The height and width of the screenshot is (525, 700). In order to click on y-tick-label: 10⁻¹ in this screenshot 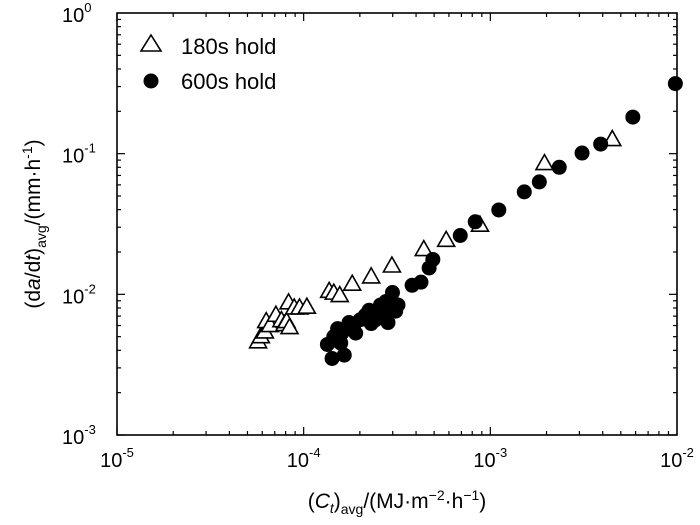, I will do `click(79, 154)`.